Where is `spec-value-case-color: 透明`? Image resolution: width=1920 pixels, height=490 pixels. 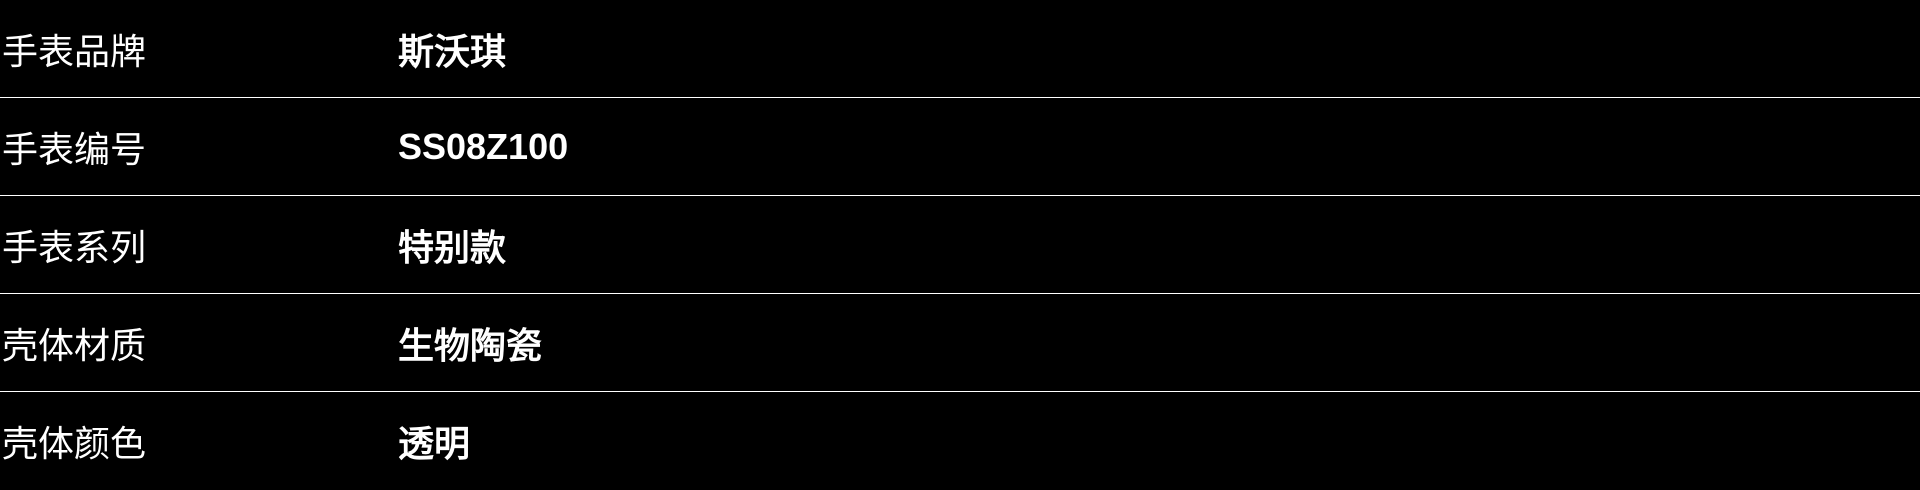
spec-value-case-color: 透明 is located at coordinates (434, 443).